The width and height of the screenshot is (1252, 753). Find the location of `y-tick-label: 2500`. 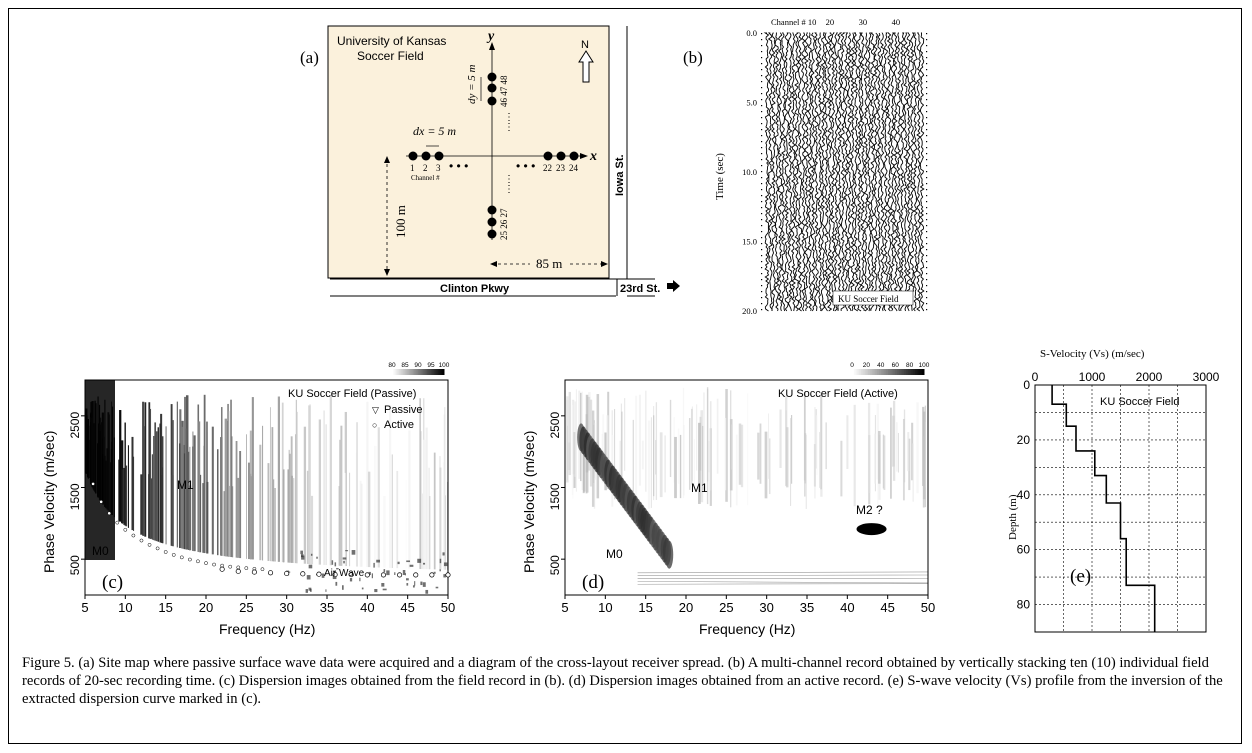

y-tick-label: 2500 is located at coordinates (555, 425).